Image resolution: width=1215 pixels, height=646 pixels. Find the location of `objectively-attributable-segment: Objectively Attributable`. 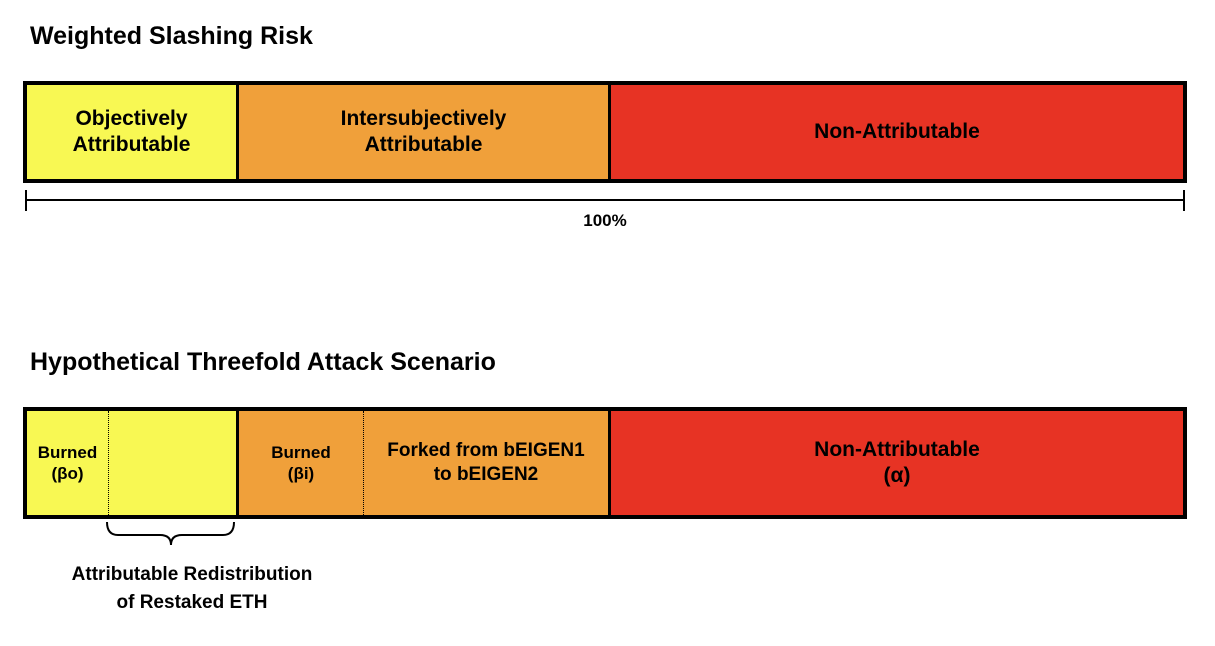

objectively-attributable-segment: Objectively Attributable is located at coordinates (133, 132).